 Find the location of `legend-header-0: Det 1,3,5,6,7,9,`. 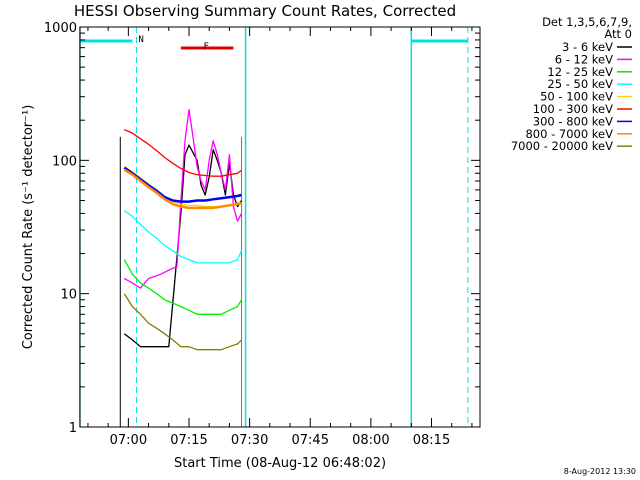

legend-header-0: Det 1,3,5,6,7,9, is located at coordinates (587, 22).